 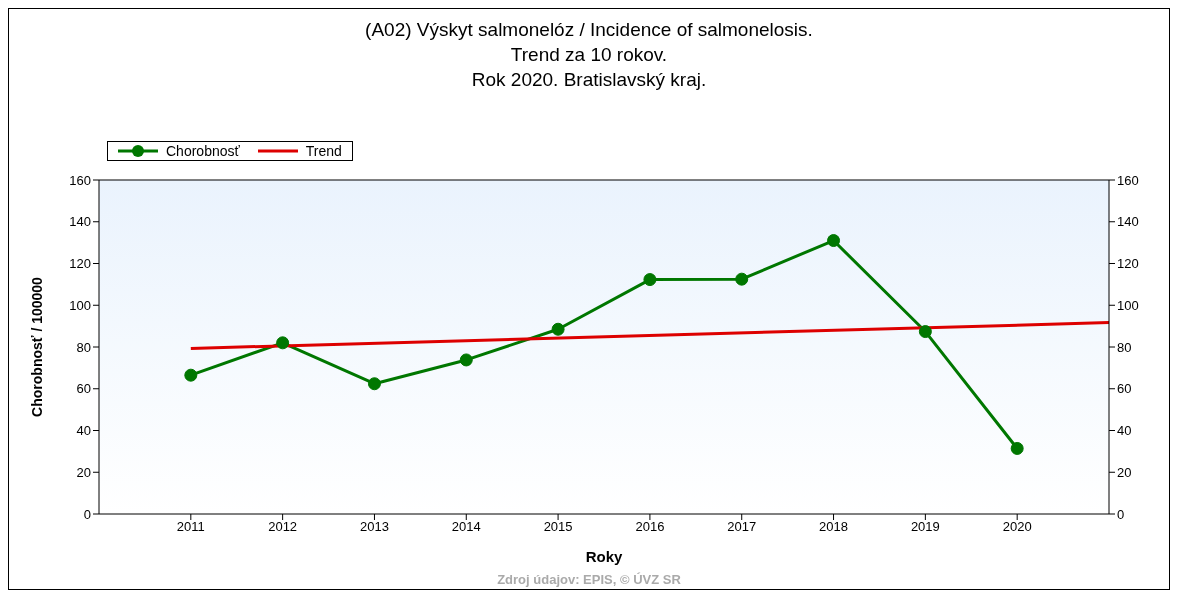 I want to click on x-tick-label: 2017, so click(x=742, y=527).